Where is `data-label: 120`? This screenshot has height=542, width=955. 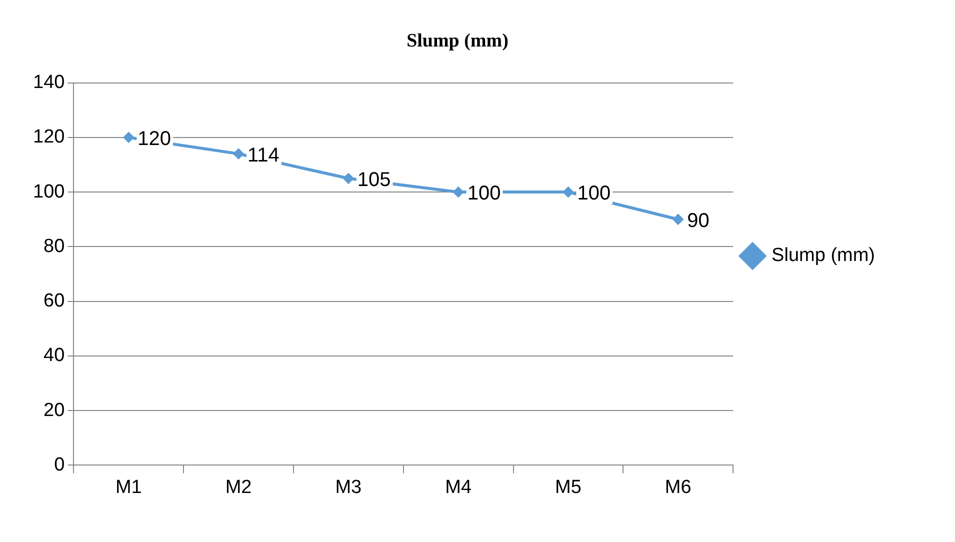
data-label: 120 is located at coordinates (155, 139).